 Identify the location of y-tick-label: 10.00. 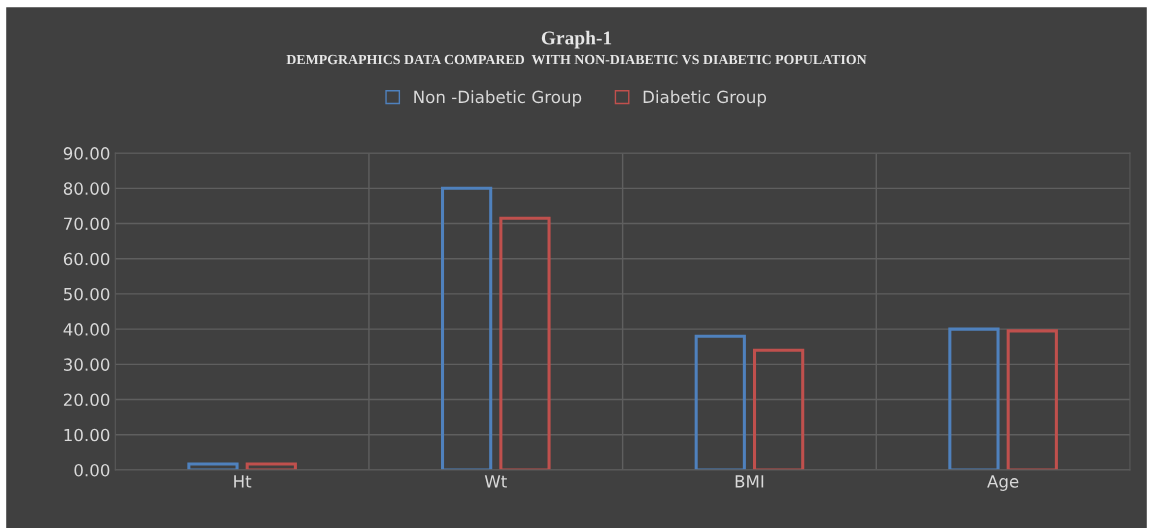
(87, 435).